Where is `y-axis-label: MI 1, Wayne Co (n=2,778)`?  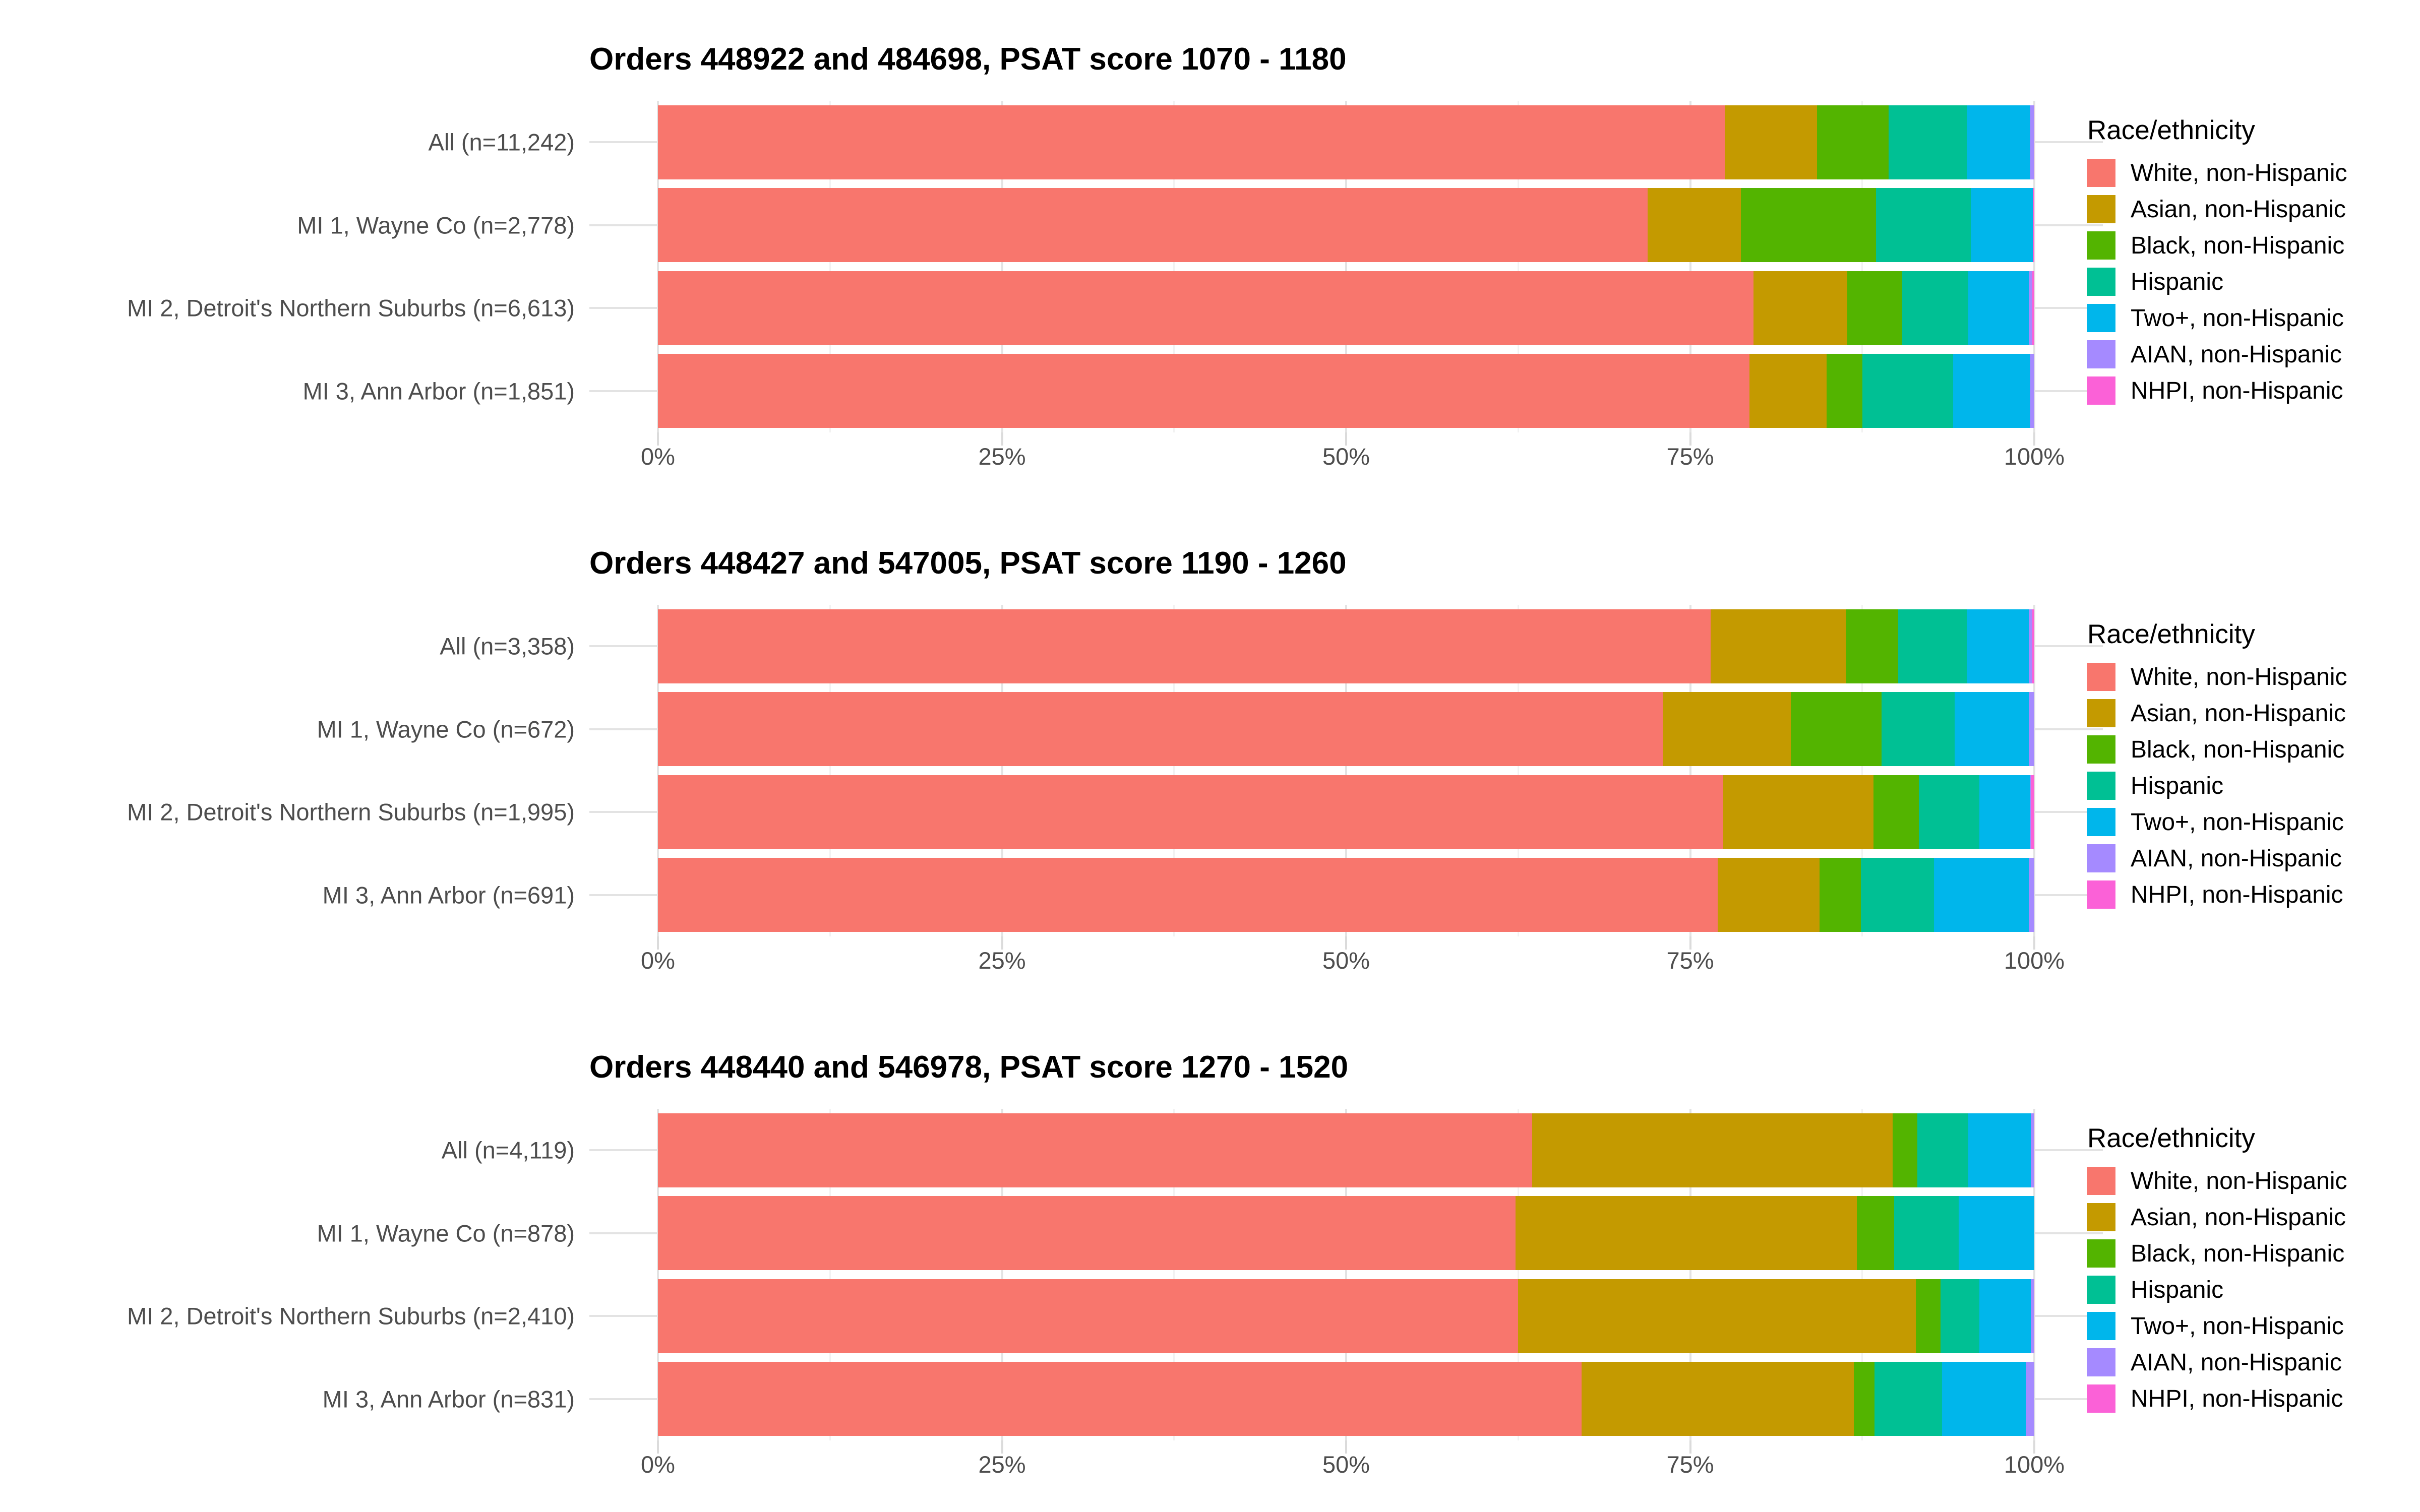 y-axis-label: MI 1, Wayne Co (n=2,778) is located at coordinates (436, 225).